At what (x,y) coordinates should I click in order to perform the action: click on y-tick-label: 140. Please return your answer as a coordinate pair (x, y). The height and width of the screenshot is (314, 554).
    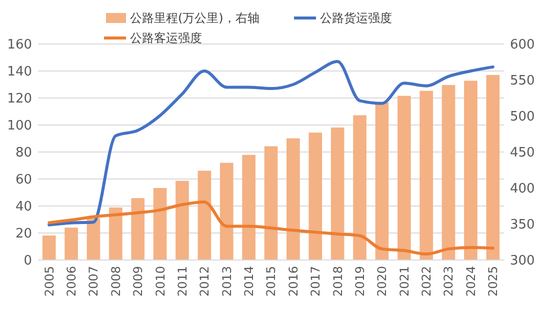
    Looking at the image, I should click on (19, 72).